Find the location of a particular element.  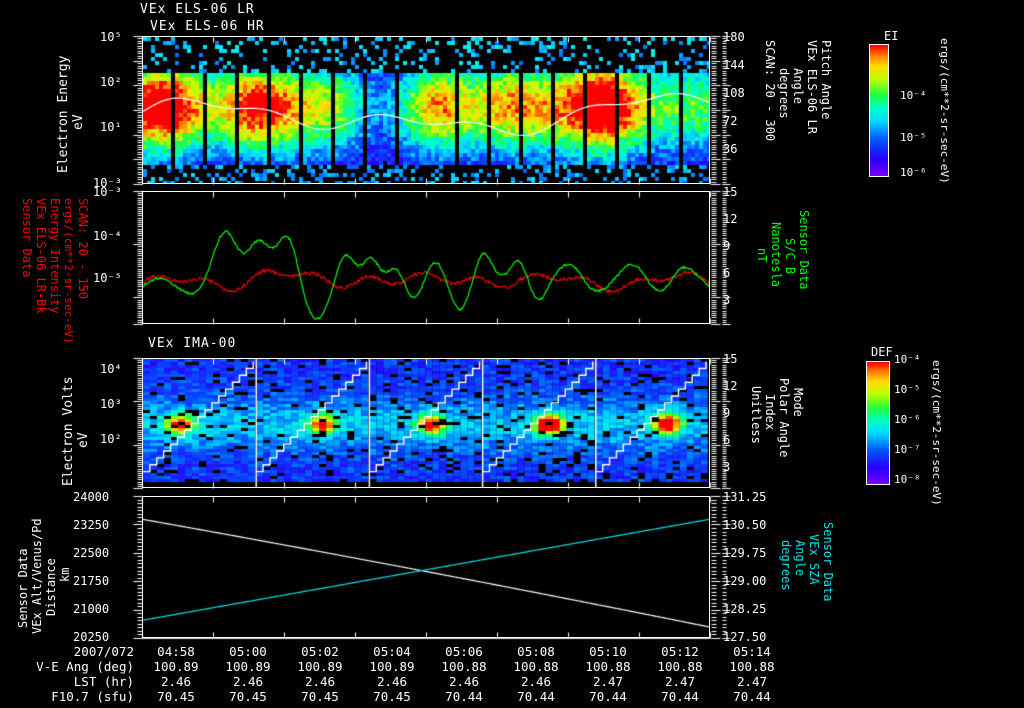

panel1-right-label-scan: SCAN: 20 - 300 is located at coordinates (770, 91).